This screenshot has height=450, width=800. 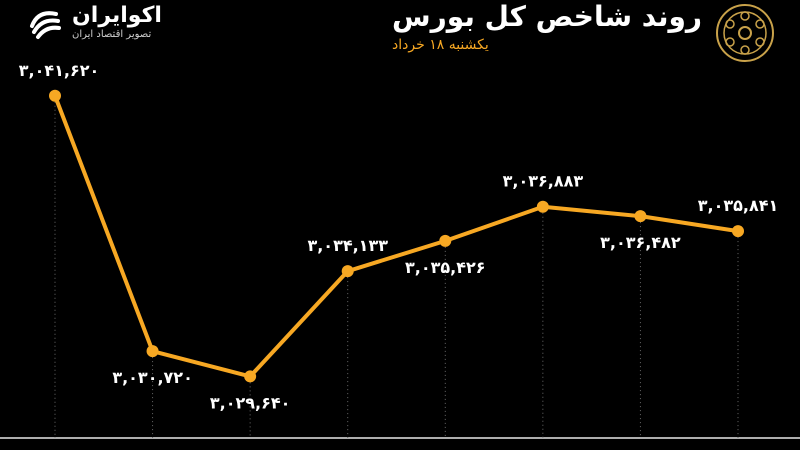 What do you see at coordinates (112, 34) in the screenshot?
I see `brand-tagline: تصویر اقتصاد ایران` at bounding box center [112, 34].